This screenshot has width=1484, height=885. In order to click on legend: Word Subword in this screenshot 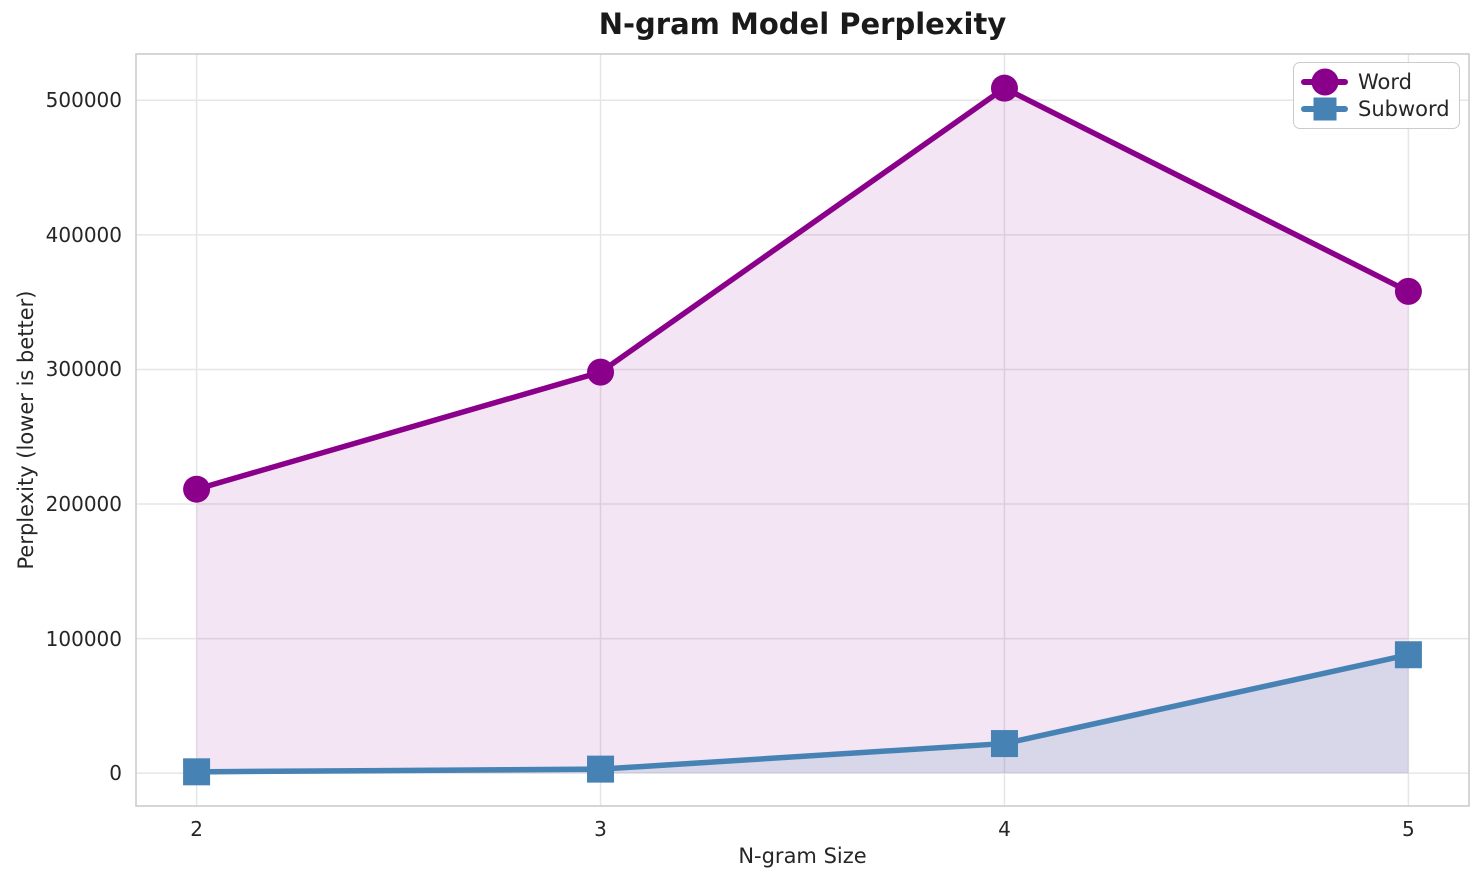, I will do `click(1376, 95)`.